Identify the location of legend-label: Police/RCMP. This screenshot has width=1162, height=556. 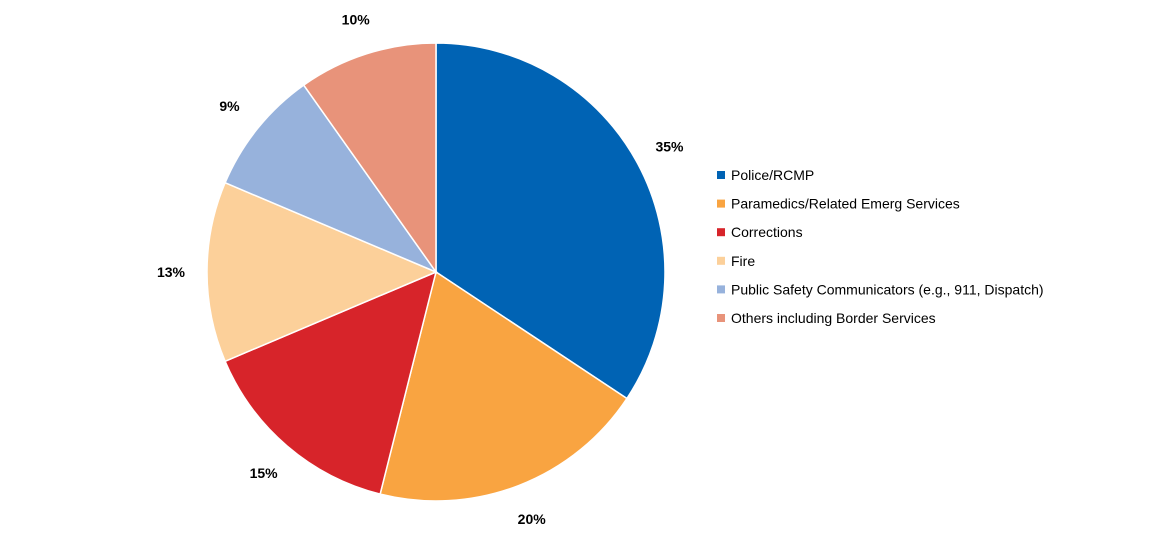
(772, 175).